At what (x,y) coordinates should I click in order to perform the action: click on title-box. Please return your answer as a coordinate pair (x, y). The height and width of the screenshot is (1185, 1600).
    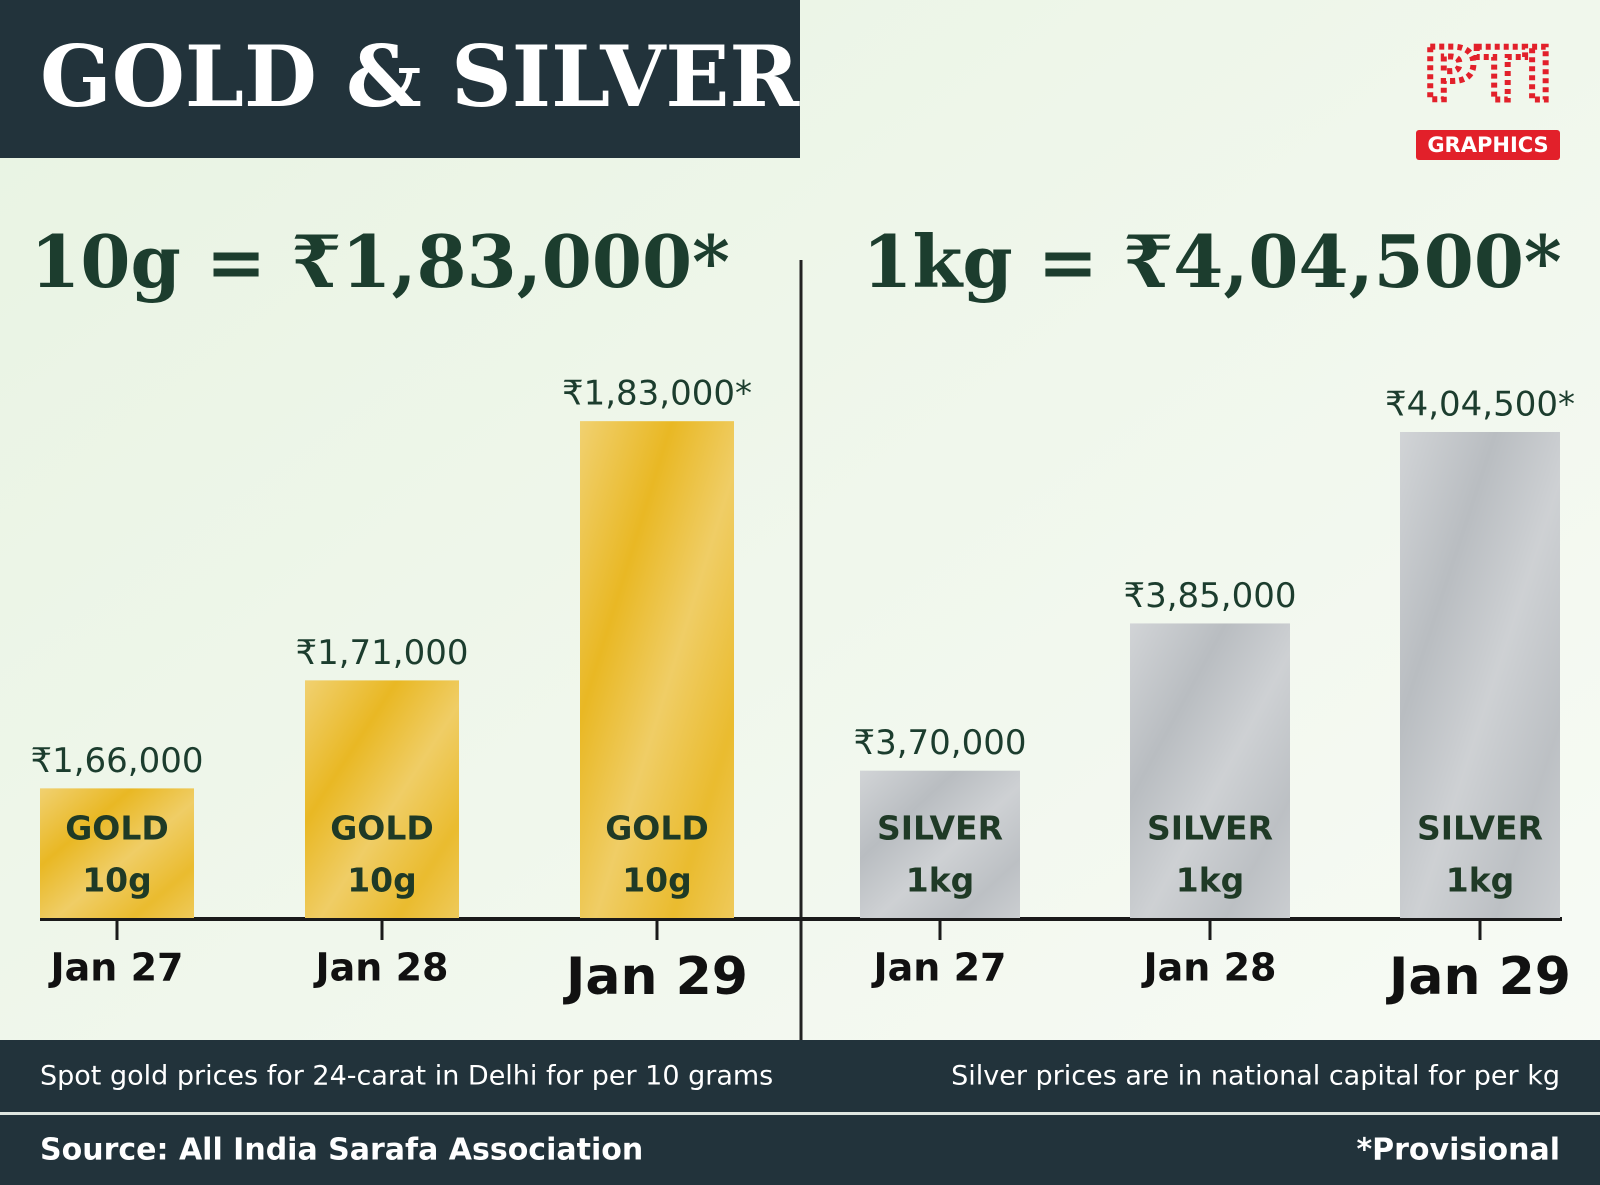
    Looking at the image, I should click on (400, 79).